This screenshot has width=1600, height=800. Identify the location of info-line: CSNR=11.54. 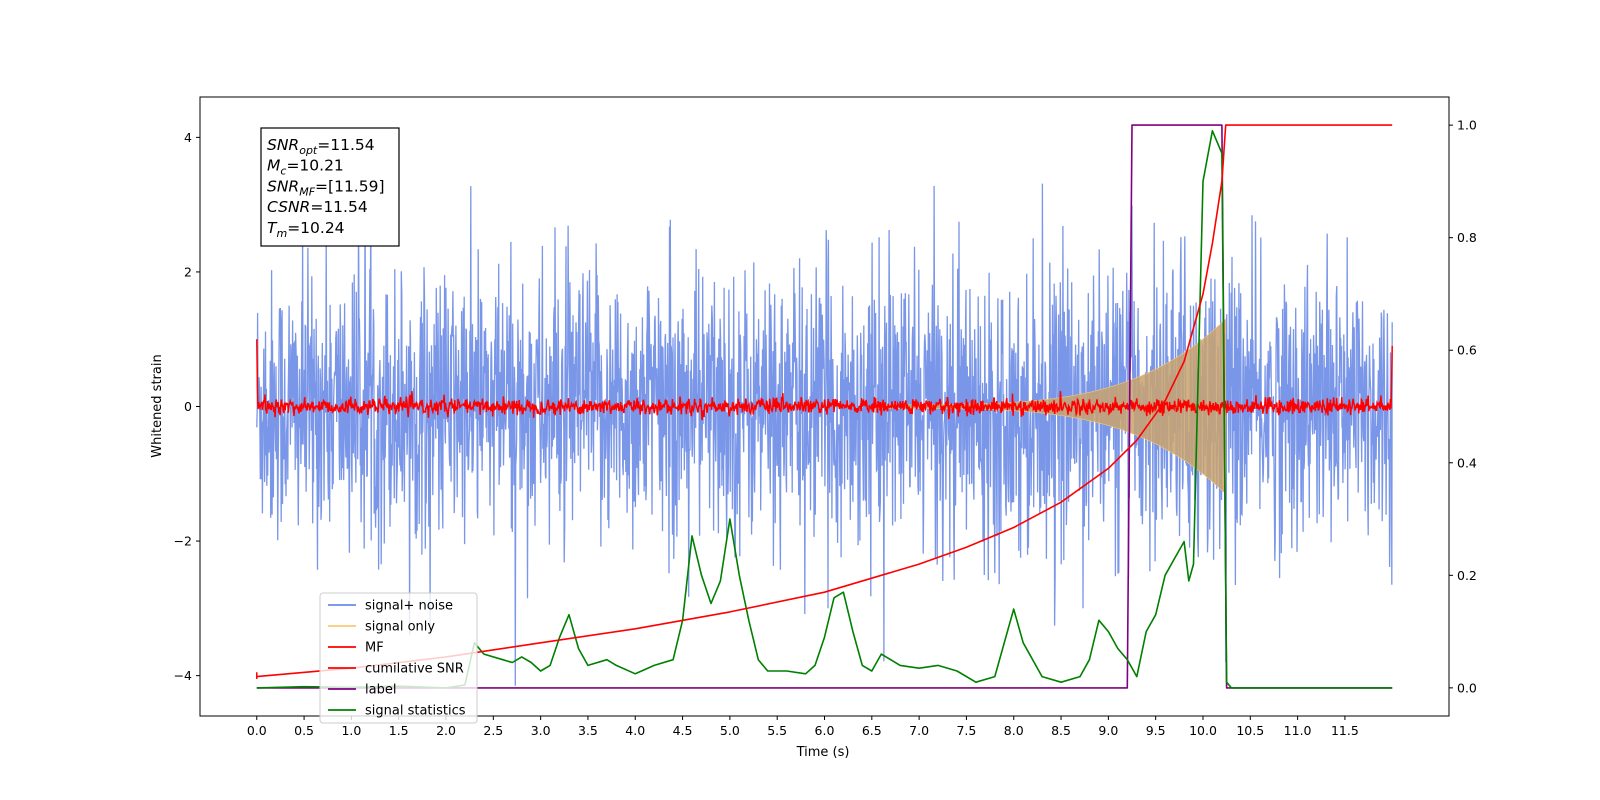
(317, 207).